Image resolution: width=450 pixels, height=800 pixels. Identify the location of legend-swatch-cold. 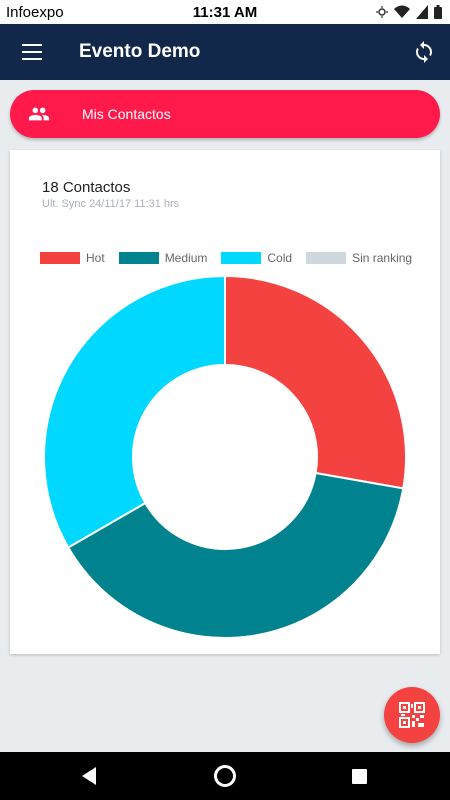
(241, 258).